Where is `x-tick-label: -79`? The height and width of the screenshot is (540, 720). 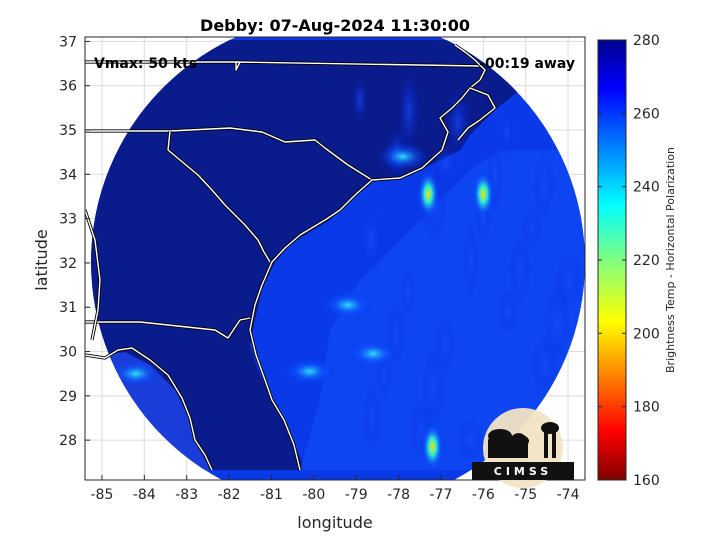 x-tick-label: -79 is located at coordinates (356, 495).